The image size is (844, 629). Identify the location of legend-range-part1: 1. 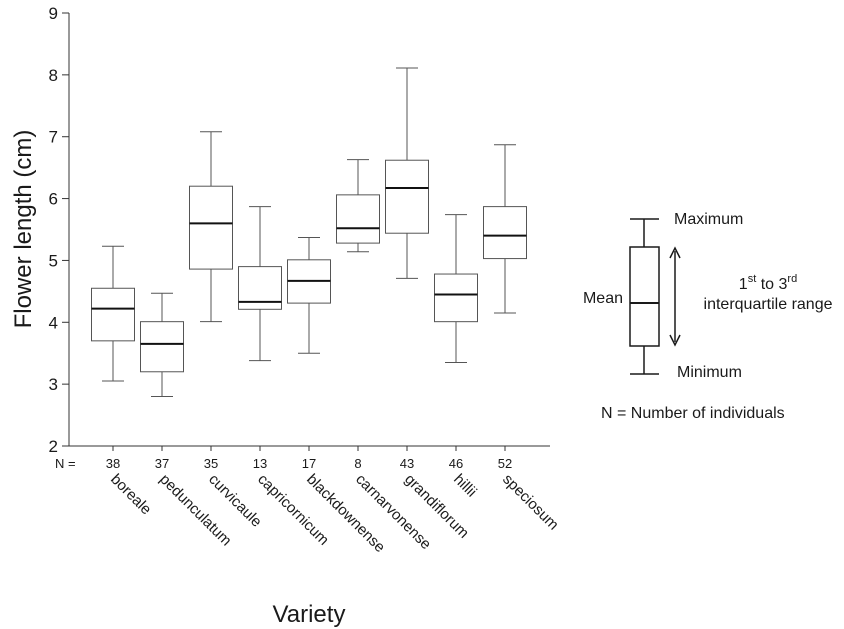
(743, 284).